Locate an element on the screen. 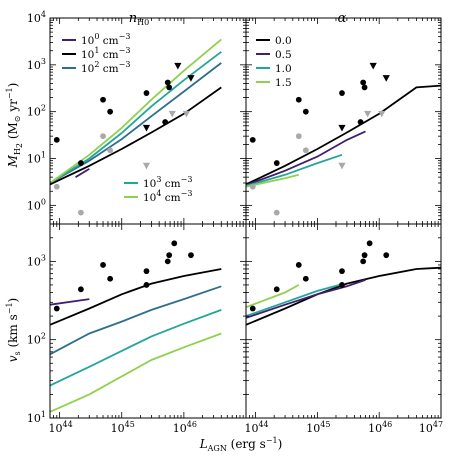  legend-right-label: 1.0 is located at coordinates (283, 69).